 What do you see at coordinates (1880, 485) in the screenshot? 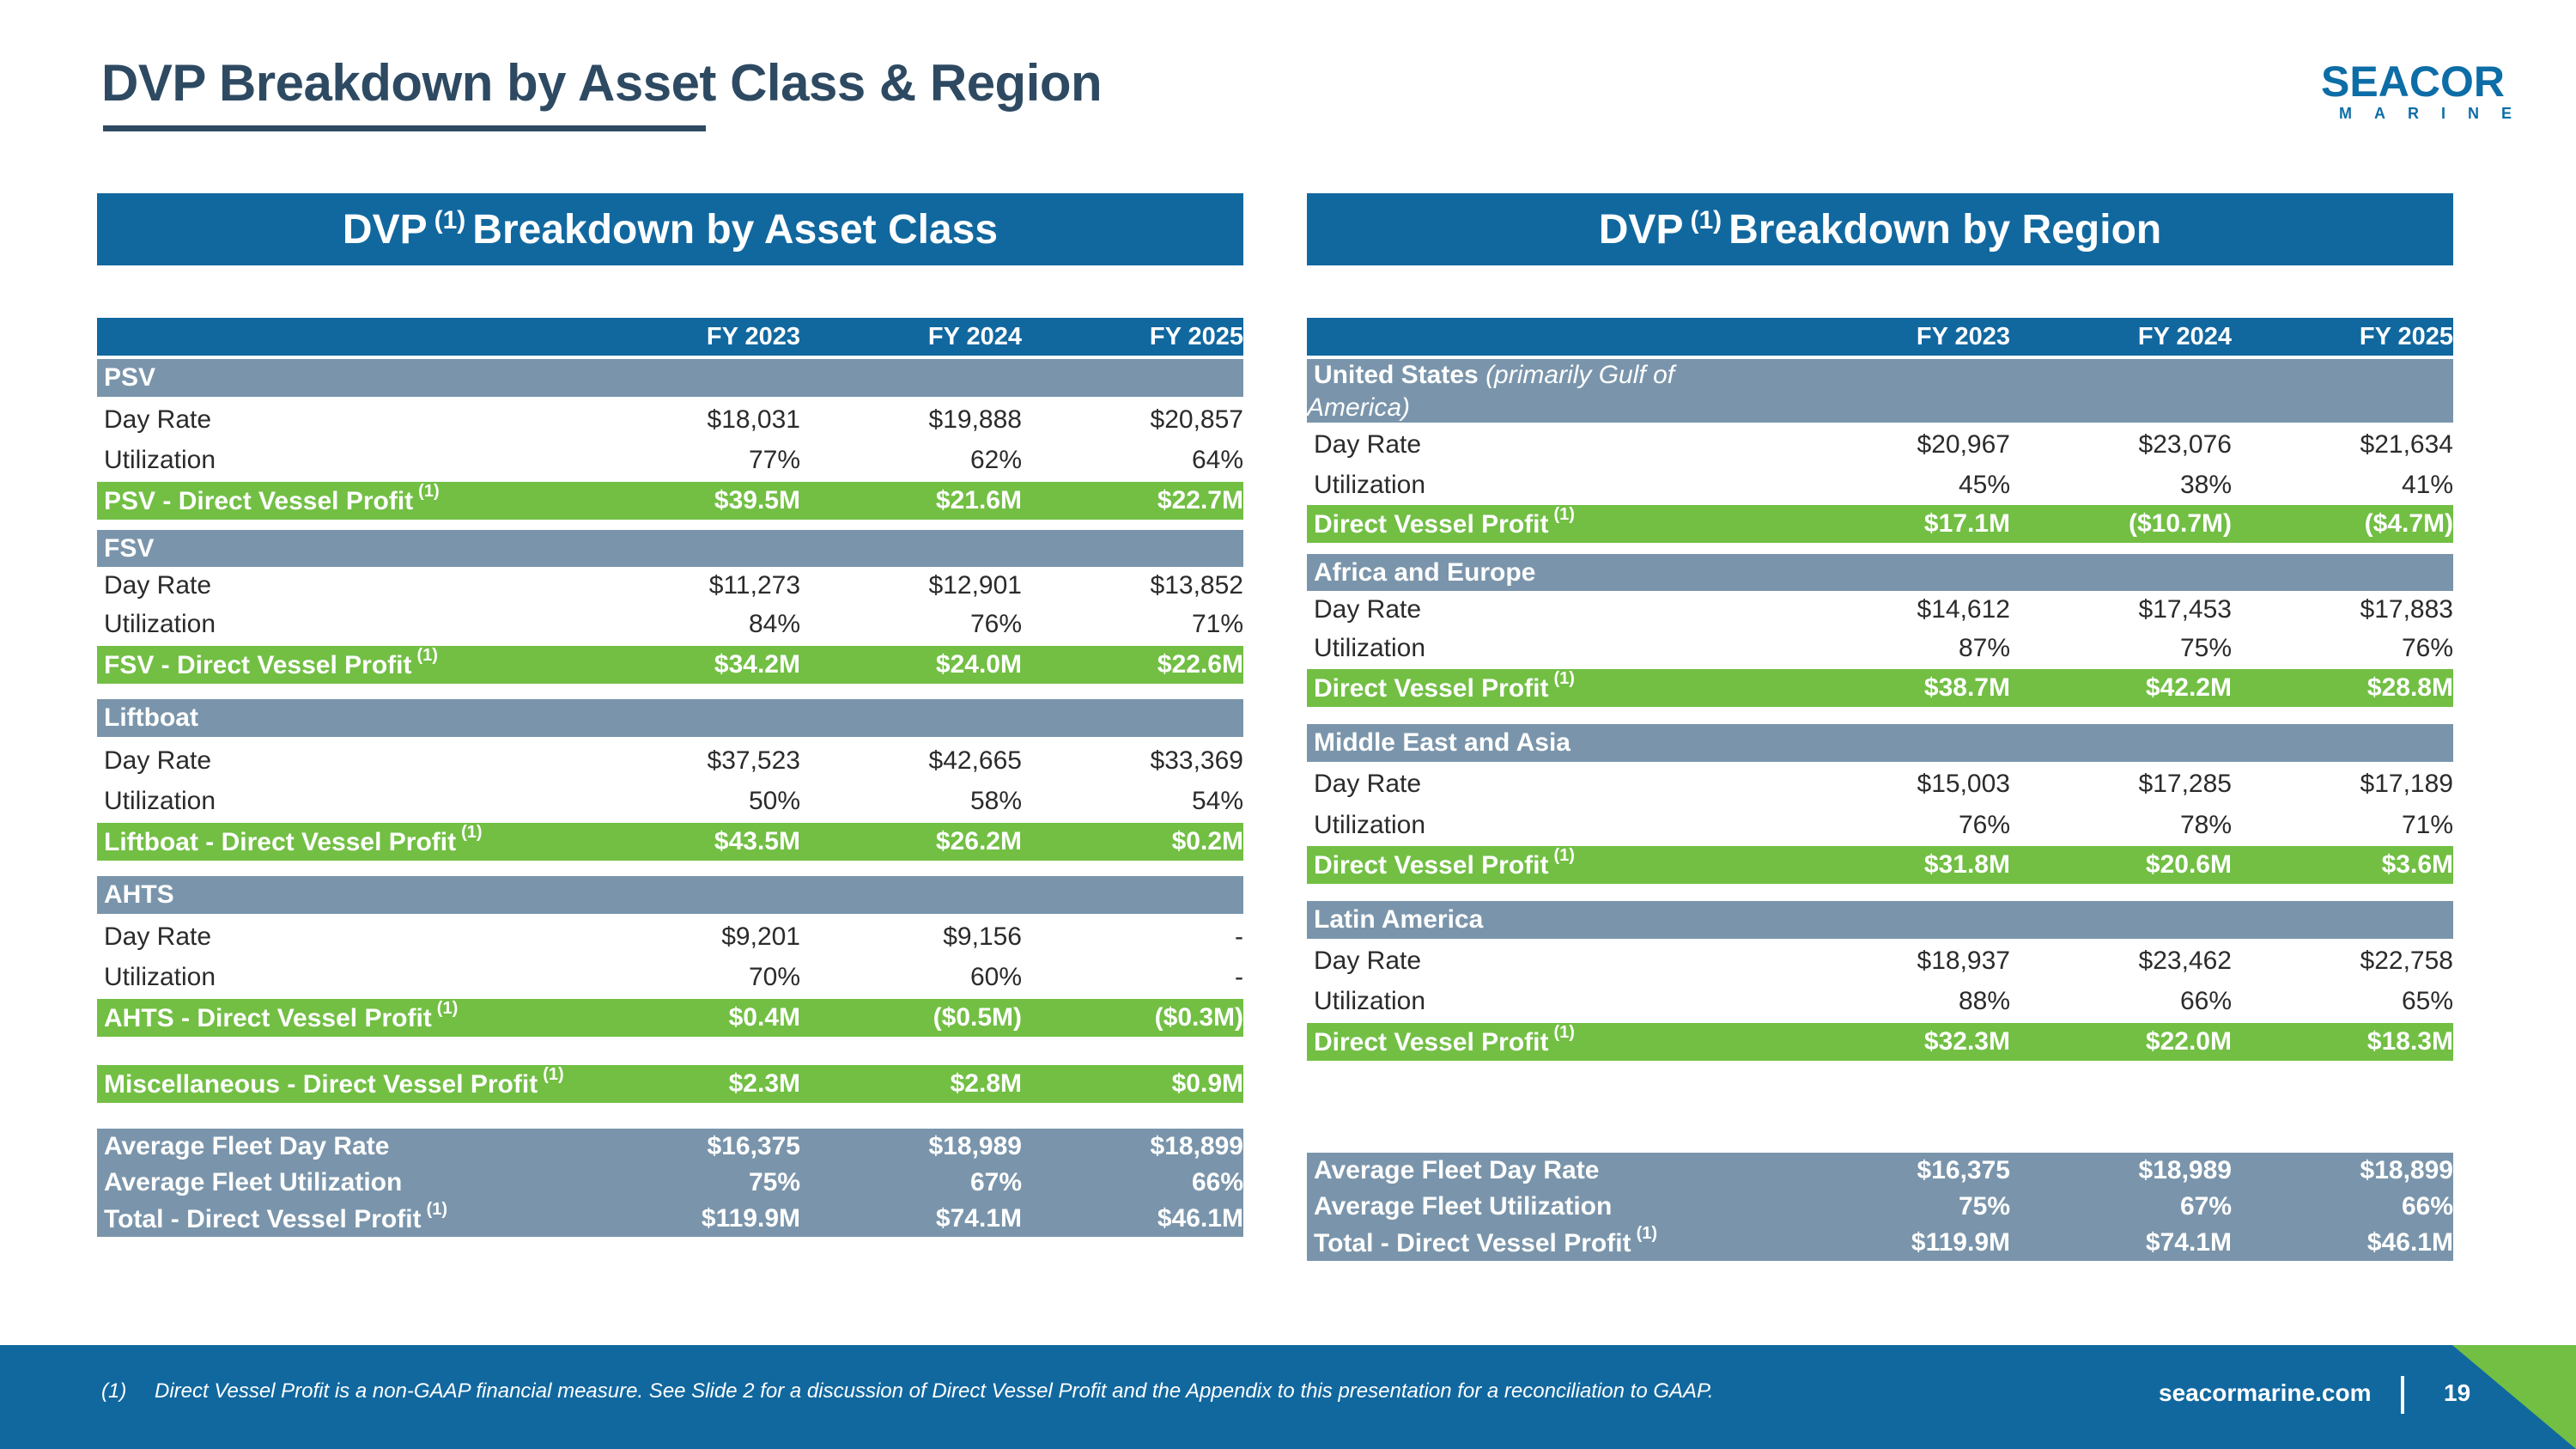
I see `table-row: Utilization 45% 38% 41%` at bounding box center [1880, 485].